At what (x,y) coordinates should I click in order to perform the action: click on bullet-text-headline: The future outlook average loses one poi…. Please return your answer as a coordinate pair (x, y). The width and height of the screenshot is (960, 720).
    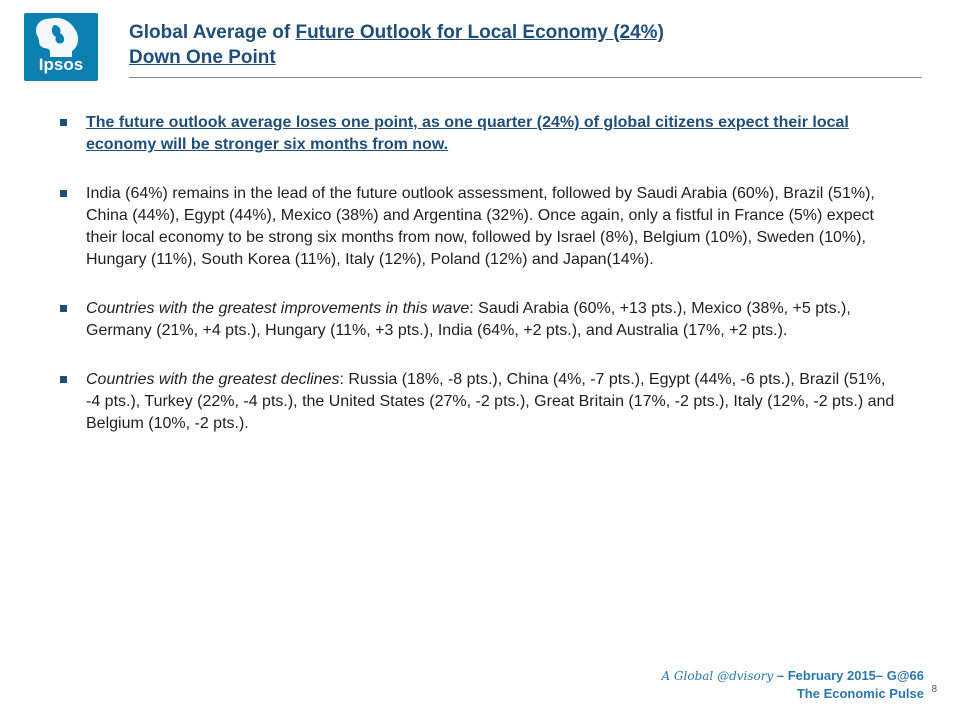
    Looking at the image, I should click on (467, 133).